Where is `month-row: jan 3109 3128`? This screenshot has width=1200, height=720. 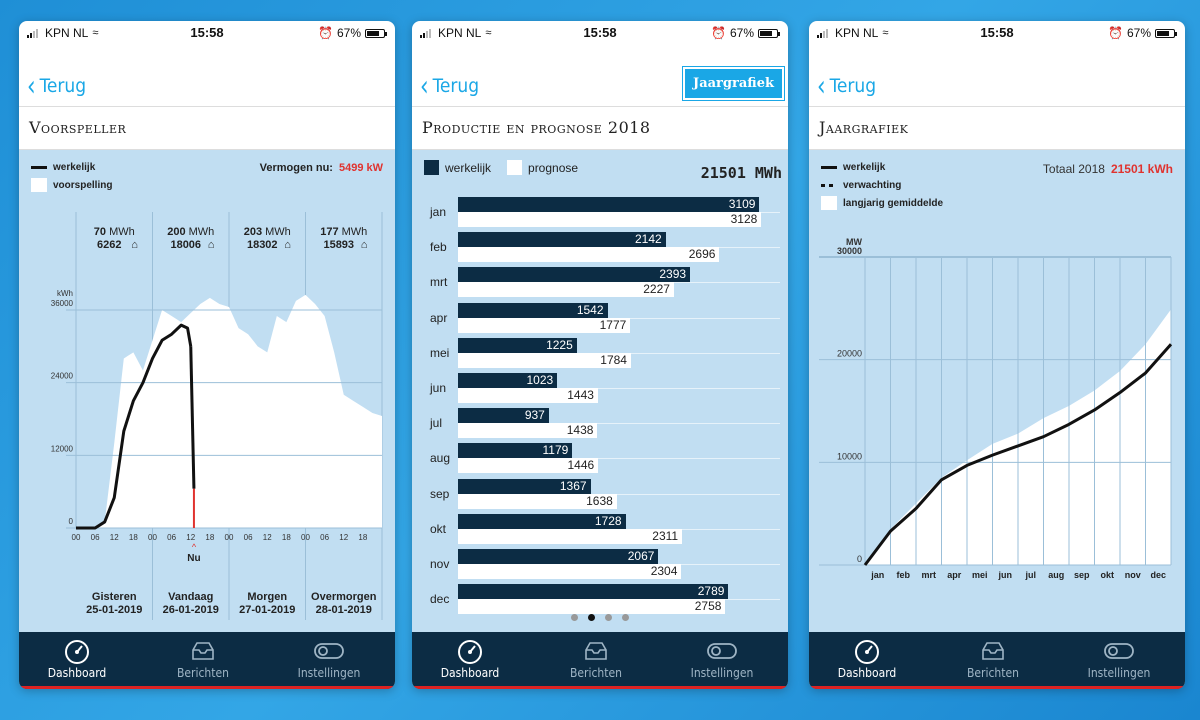
month-row: jan 3109 3128 is located at coordinates (600, 213).